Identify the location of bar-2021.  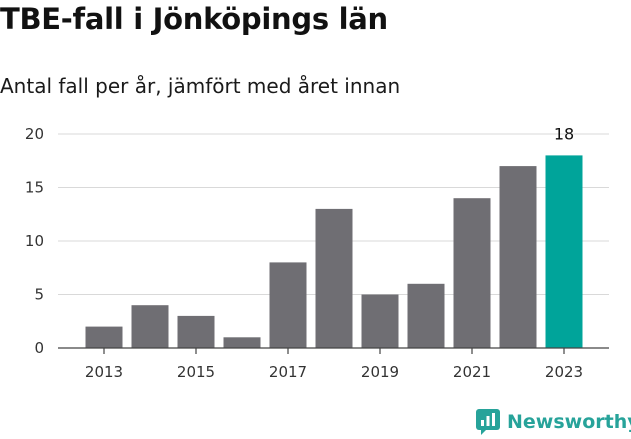
(472, 273).